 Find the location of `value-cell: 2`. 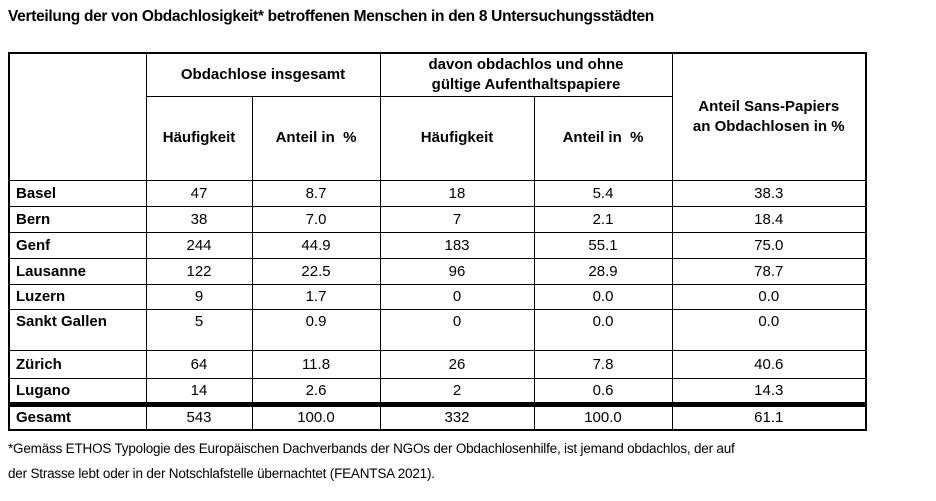

value-cell: 2 is located at coordinates (457, 391).